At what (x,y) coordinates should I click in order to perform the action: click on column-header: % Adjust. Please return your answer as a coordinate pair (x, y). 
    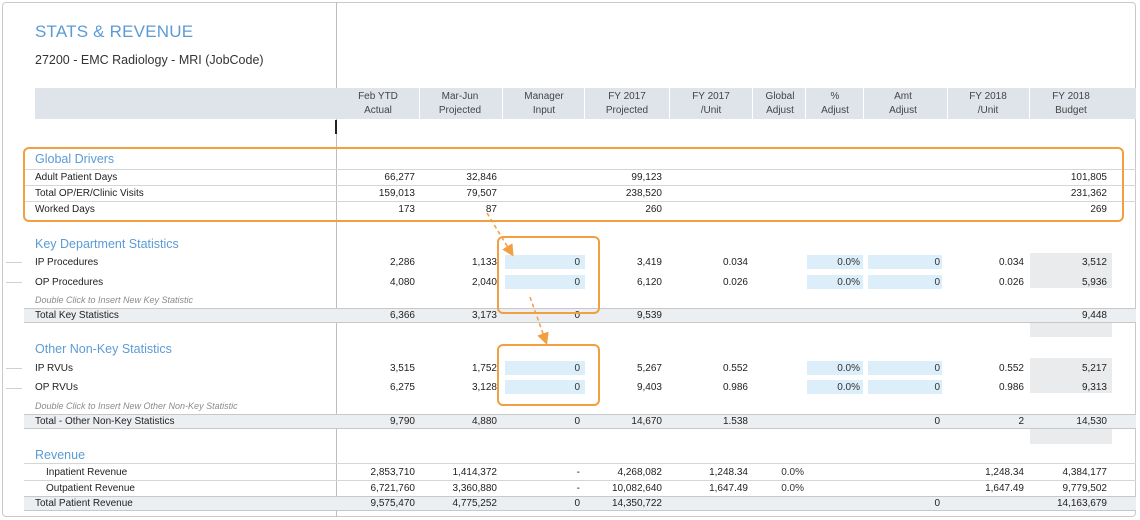
    Looking at the image, I should click on (835, 104).